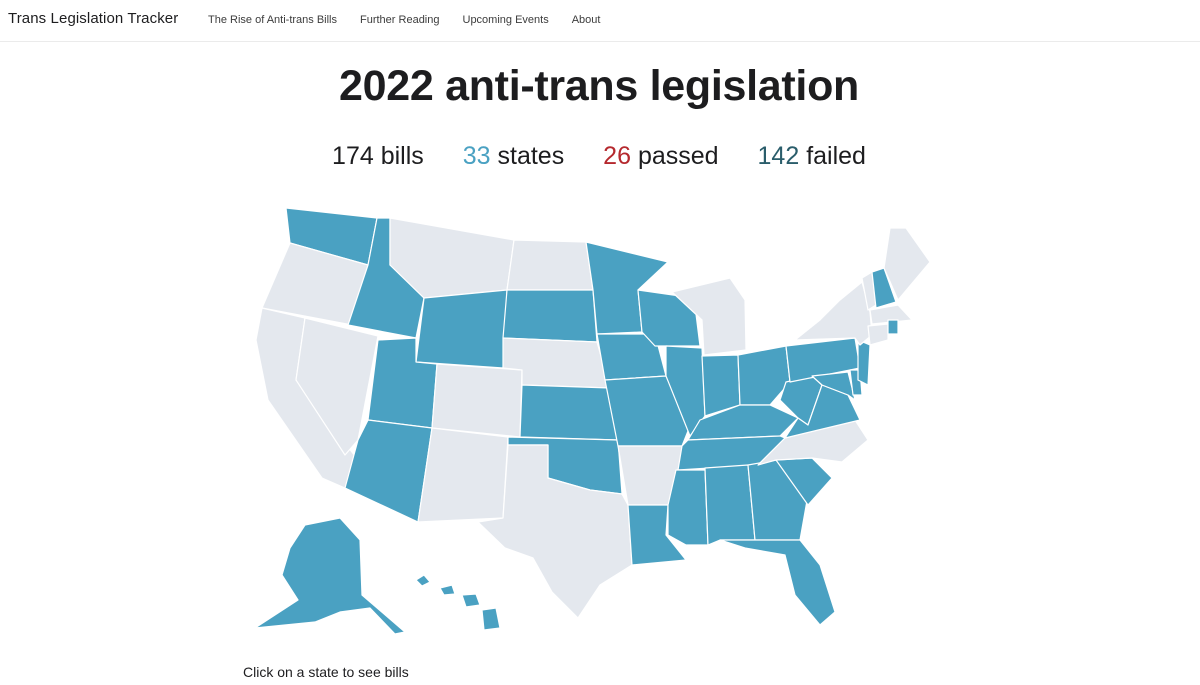  What do you see at coordinates (531, 156) in the screenshot?
I see `stat-states-label: states` at bounding box center [531, 156].